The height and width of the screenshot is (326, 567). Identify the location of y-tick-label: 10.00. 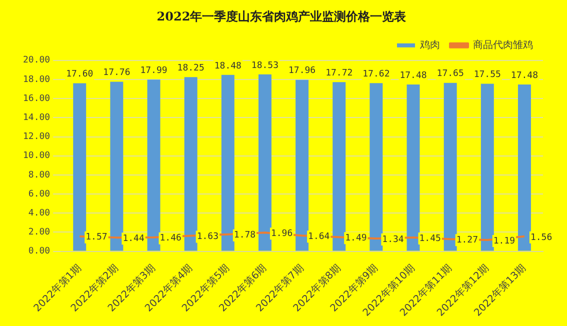
(36, 156).